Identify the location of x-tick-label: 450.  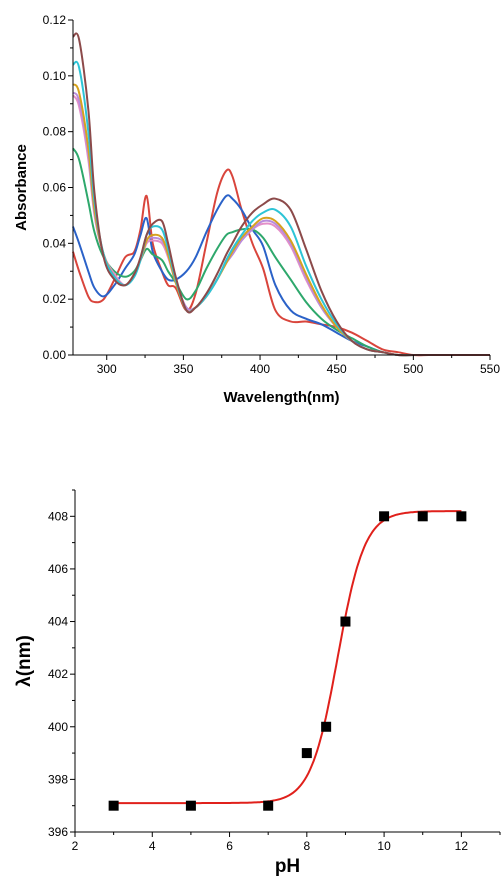
(337, 369).